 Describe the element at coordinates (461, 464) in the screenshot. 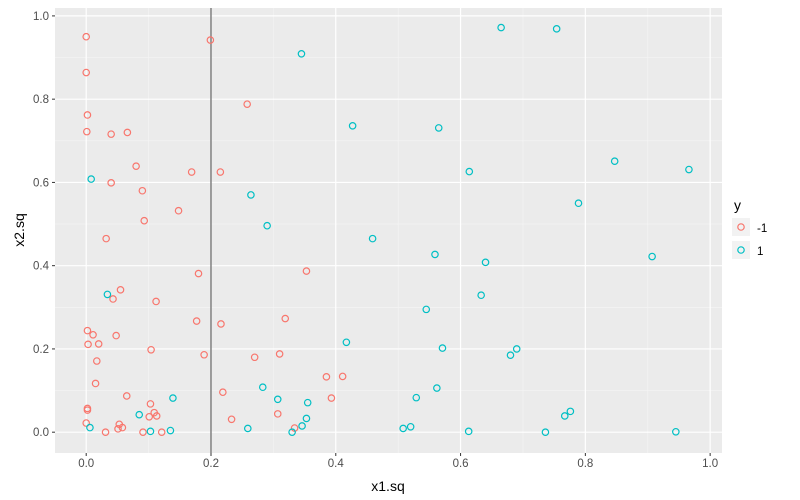

I see `x-tick-label: 0.6` at that location.